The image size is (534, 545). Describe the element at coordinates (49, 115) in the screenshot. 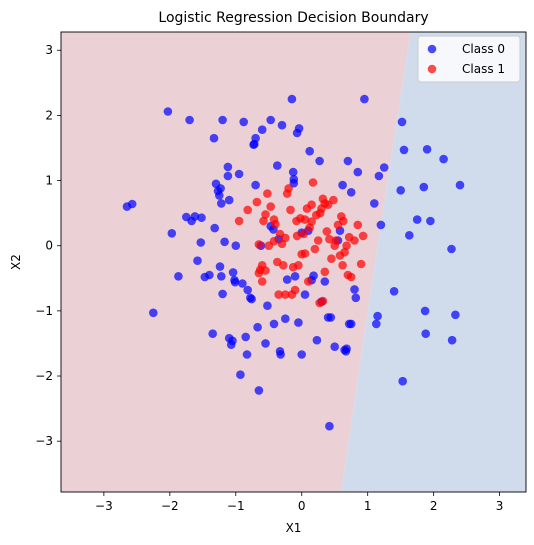

I see `y-tick-label: 2` at that location.